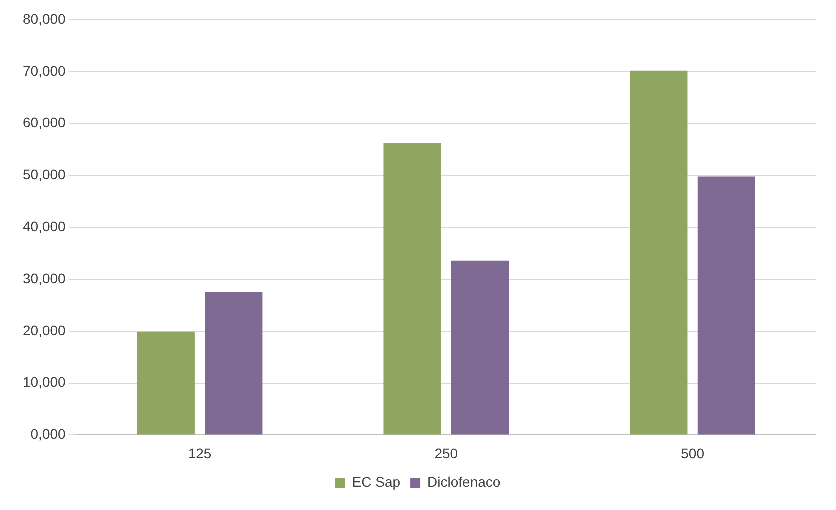 The height and width of the screenshot is (510, 836). What do you see at coordinates (44, 330) in the screenshot?
I see `y-tick-label: 20,000` at bounding box center [44, 330].